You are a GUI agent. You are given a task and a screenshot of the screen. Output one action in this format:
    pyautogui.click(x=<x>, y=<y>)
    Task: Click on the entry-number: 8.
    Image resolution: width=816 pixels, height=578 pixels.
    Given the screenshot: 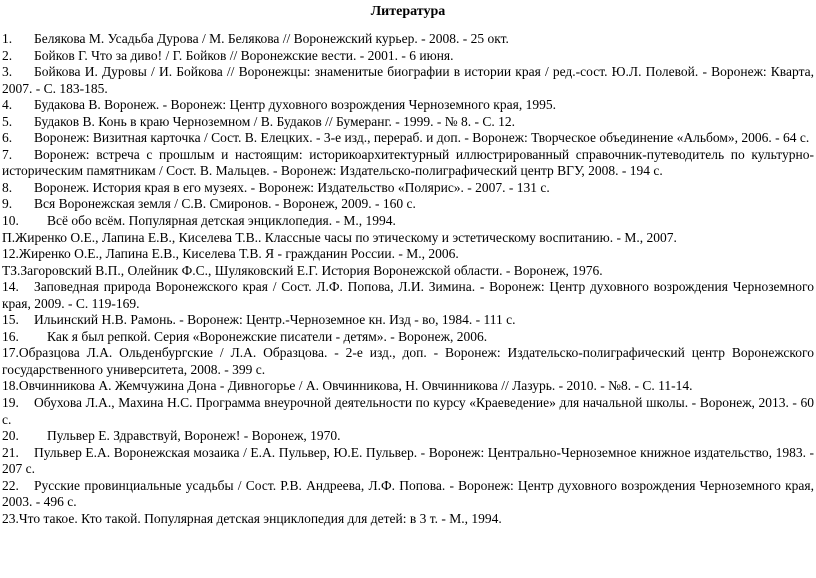 What is the action you would take?
    pyautogui.click(x=7, y=187)
    